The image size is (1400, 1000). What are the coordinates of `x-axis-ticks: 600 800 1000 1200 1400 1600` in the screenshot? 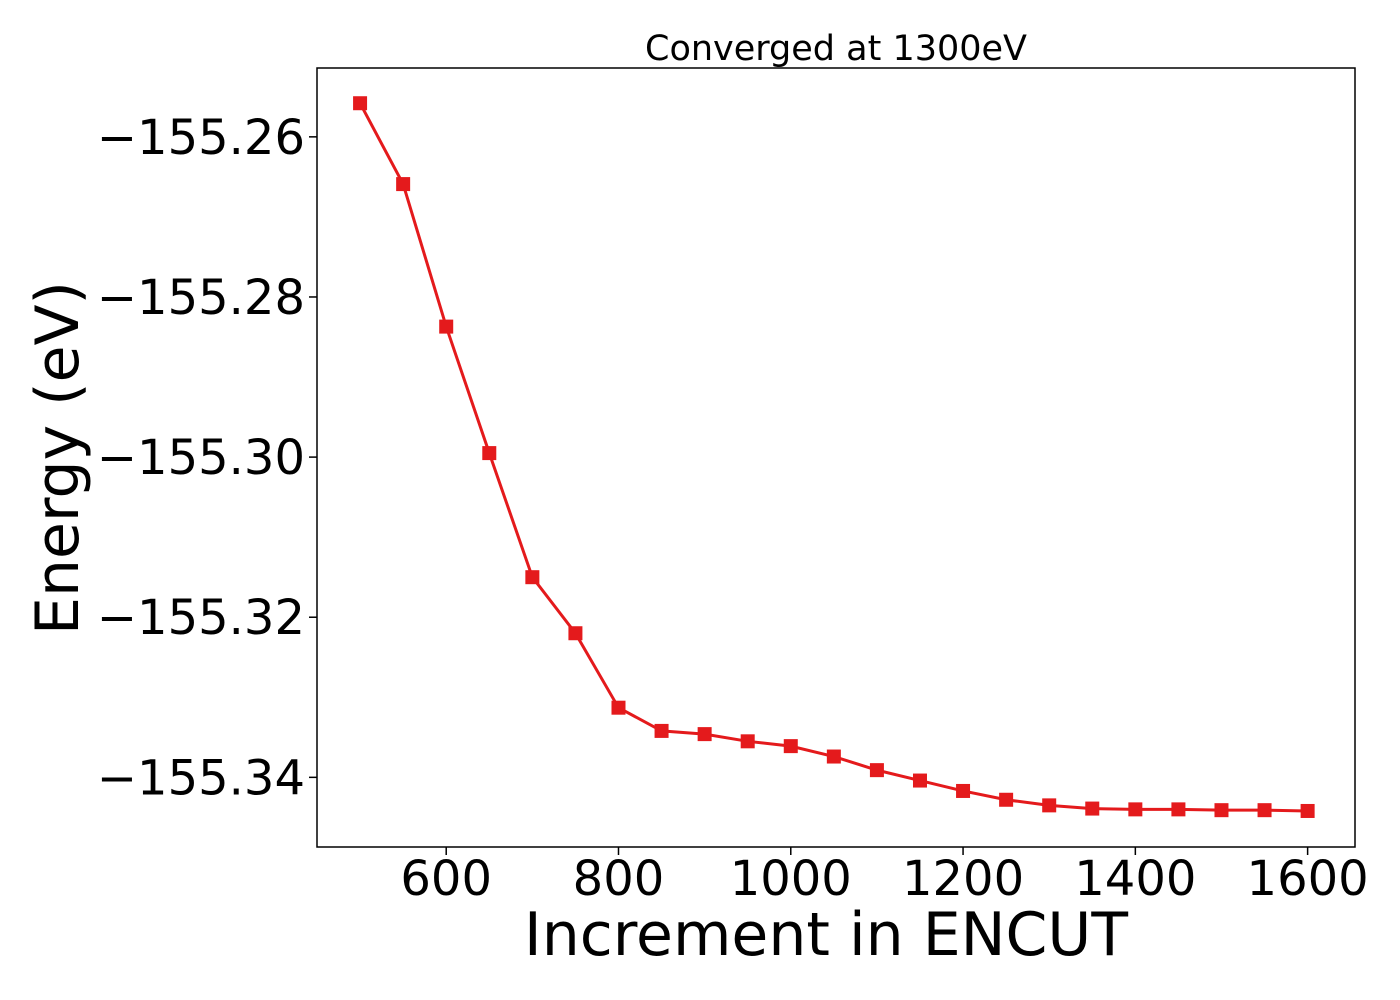 It's located at (884, 877).